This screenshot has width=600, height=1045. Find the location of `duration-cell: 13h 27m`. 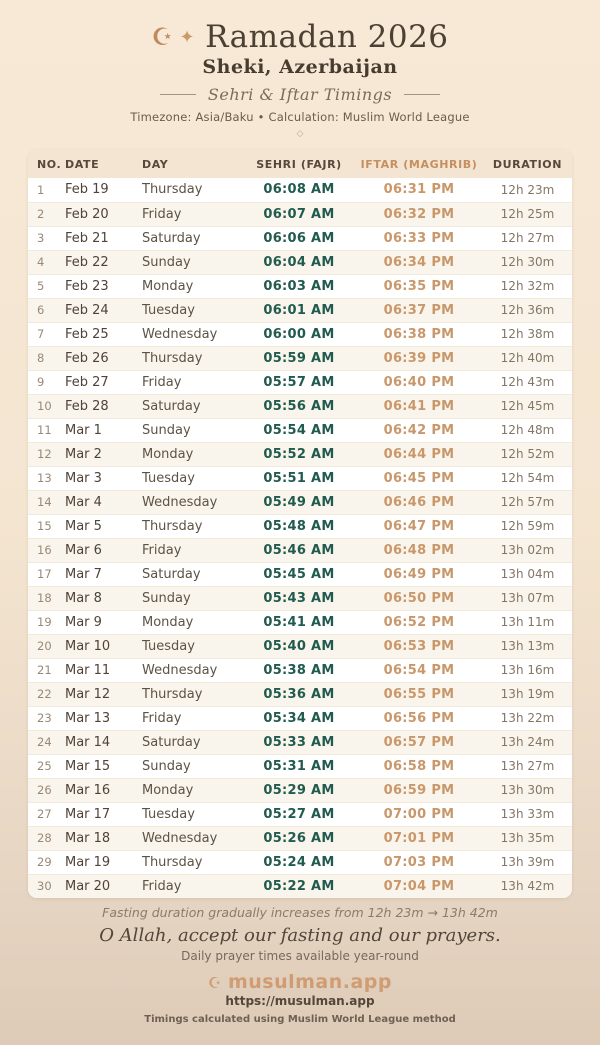

duration-cell: 13h 27m is located at coordinates (527, 766).